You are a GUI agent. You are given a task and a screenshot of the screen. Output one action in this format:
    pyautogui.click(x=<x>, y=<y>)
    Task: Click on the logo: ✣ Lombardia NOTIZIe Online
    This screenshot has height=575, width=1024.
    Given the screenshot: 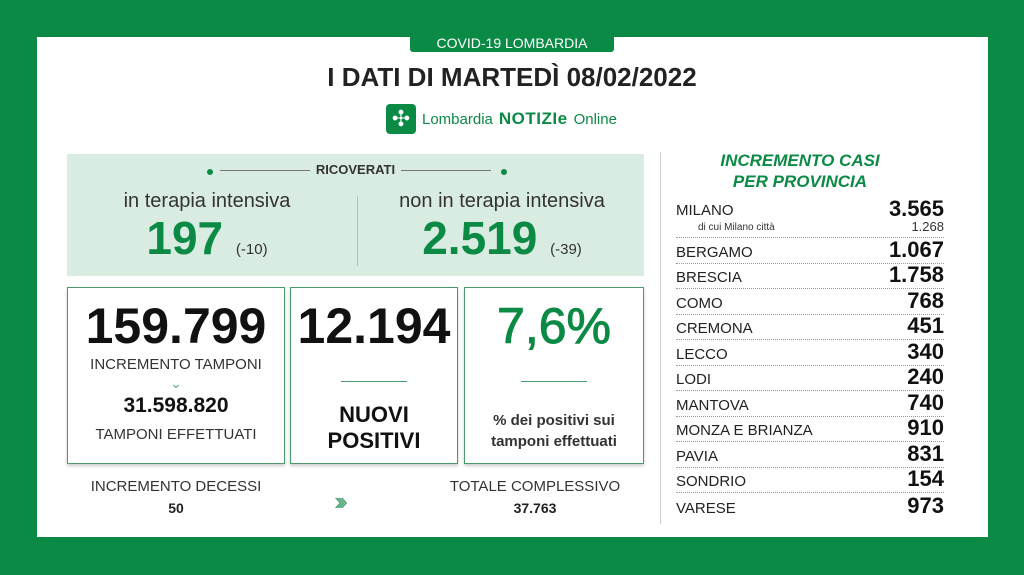 What is the action you would take?
    pyautogui.click(x=501, y=119)
    